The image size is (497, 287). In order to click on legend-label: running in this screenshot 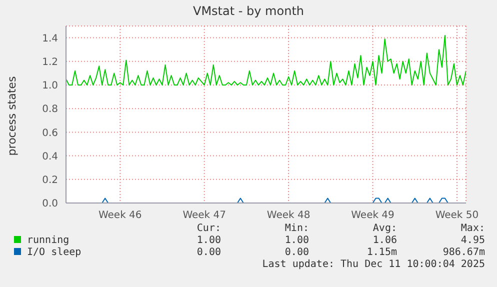, I will do `click(48, 240)`.